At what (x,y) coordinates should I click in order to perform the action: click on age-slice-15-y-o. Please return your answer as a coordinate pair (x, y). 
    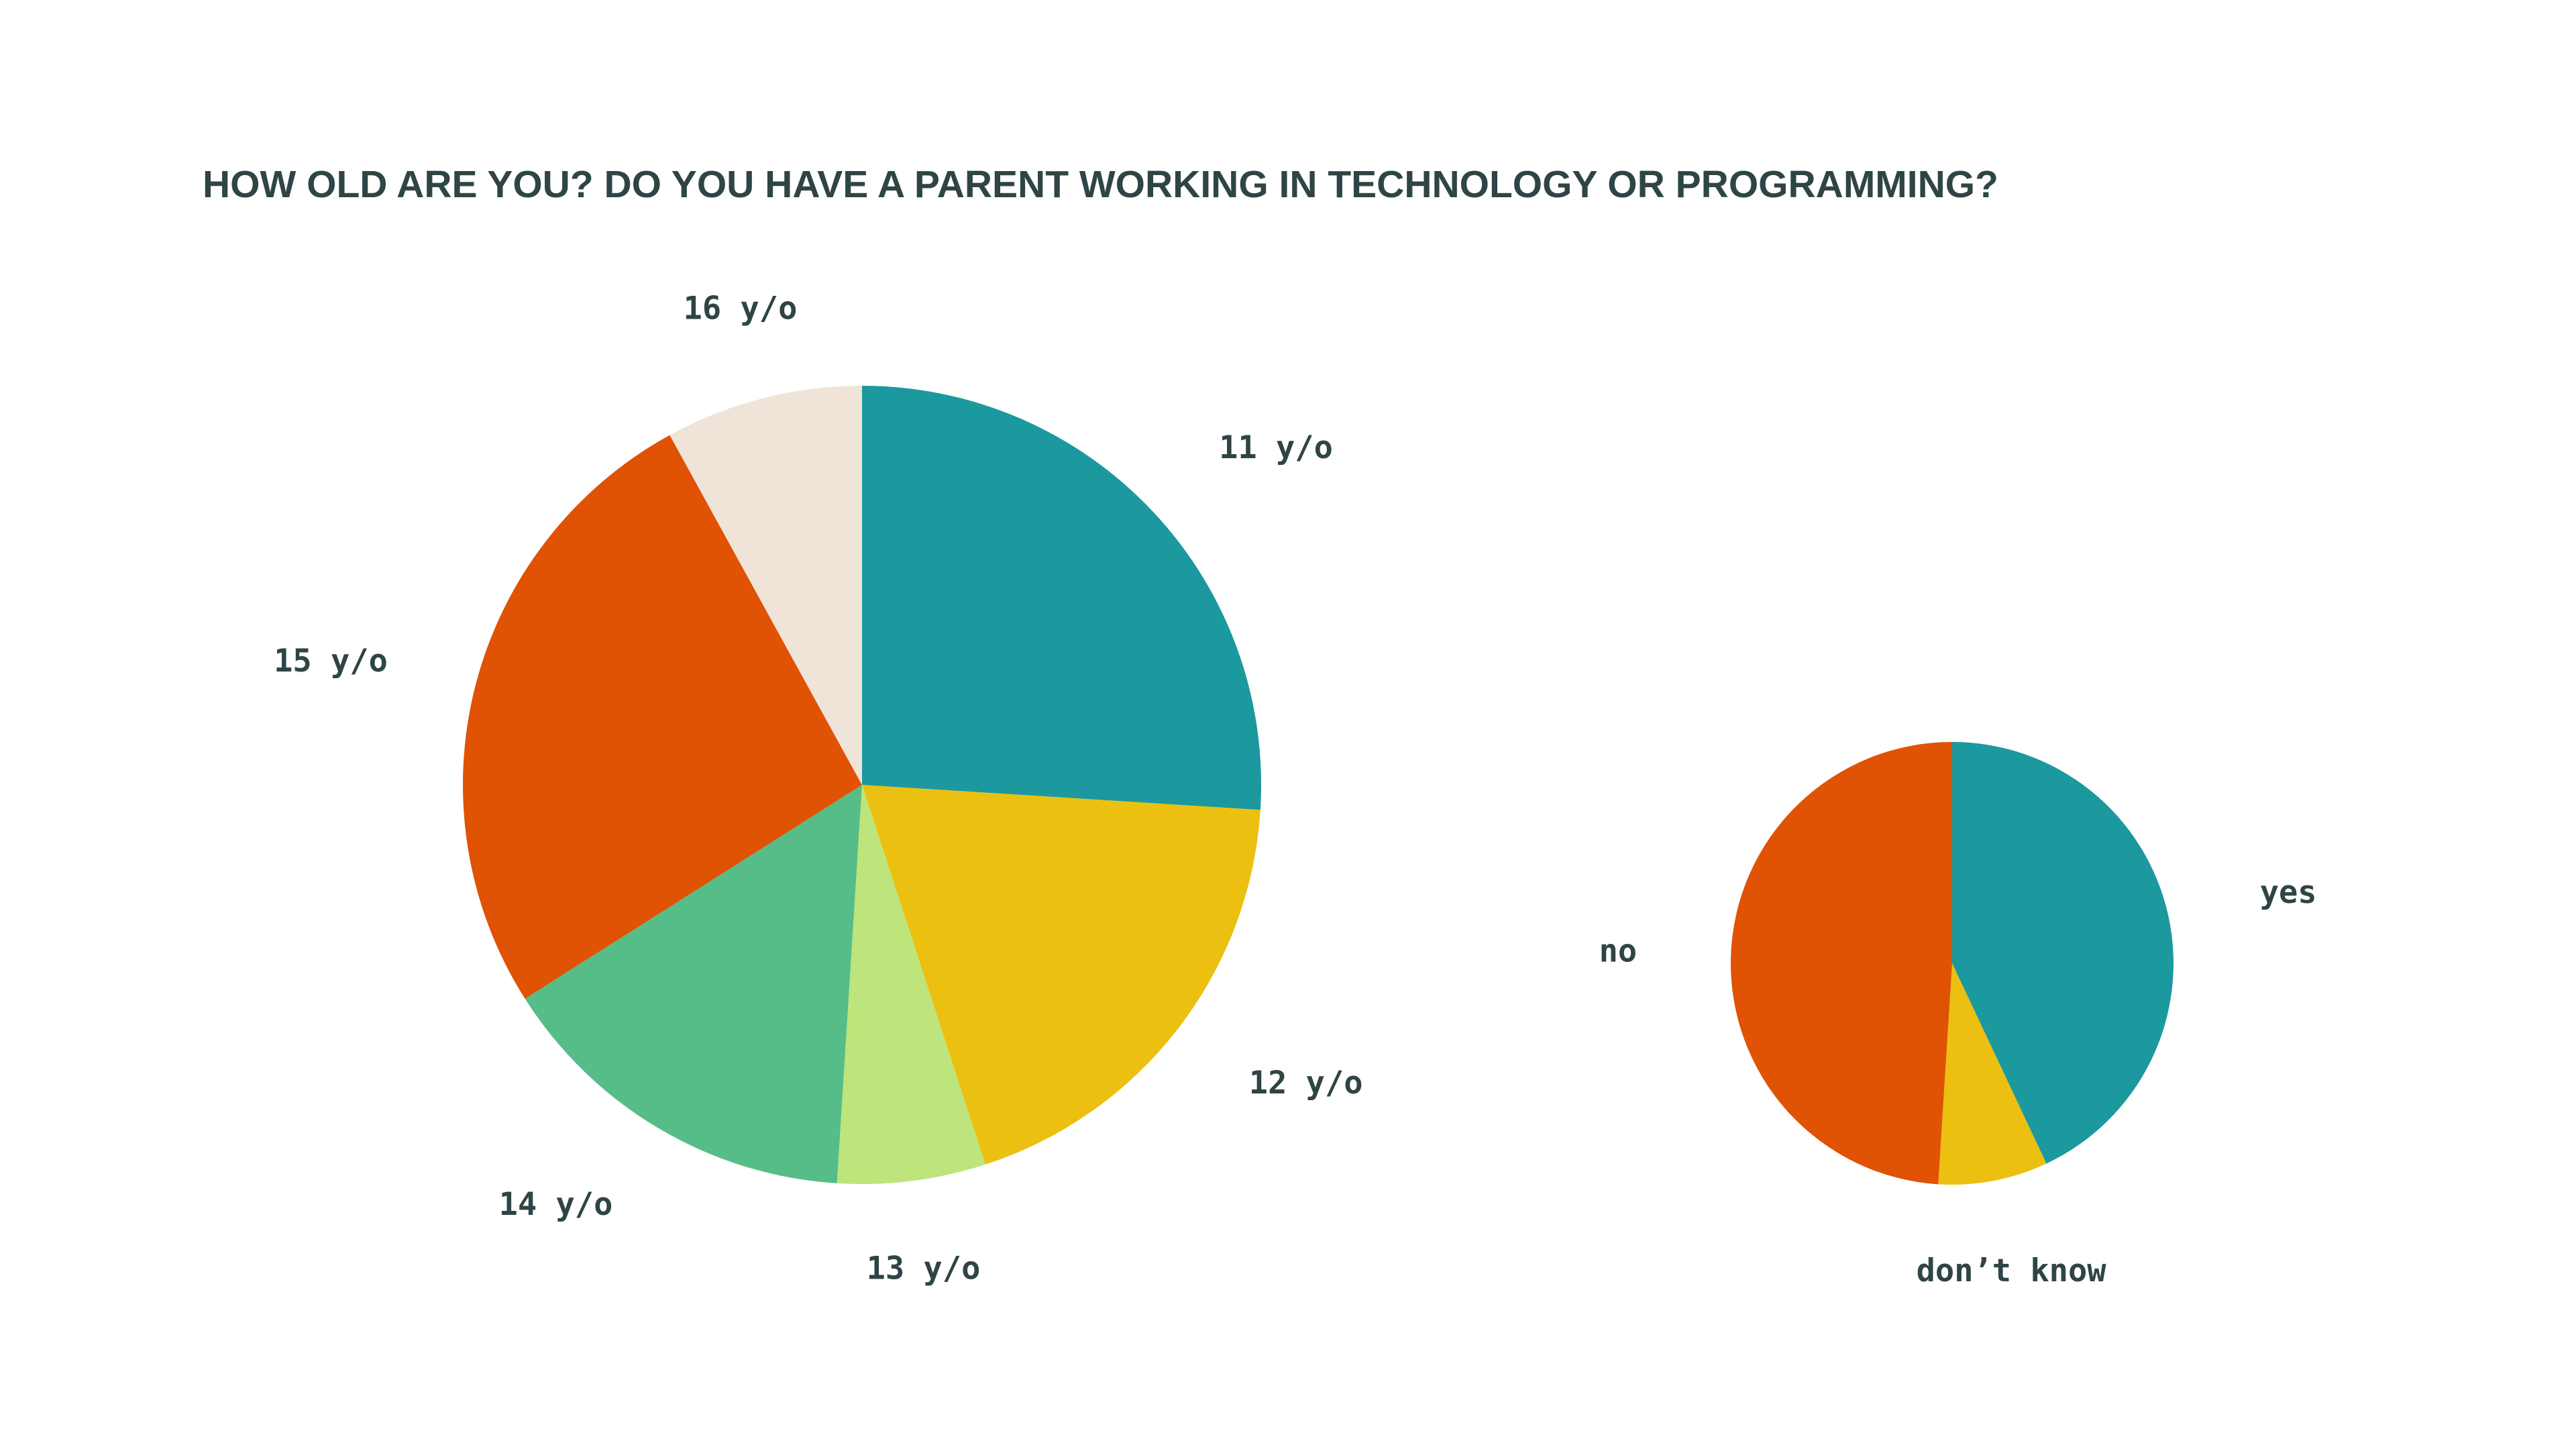
    Looking at the image, I should click on (662, 717).